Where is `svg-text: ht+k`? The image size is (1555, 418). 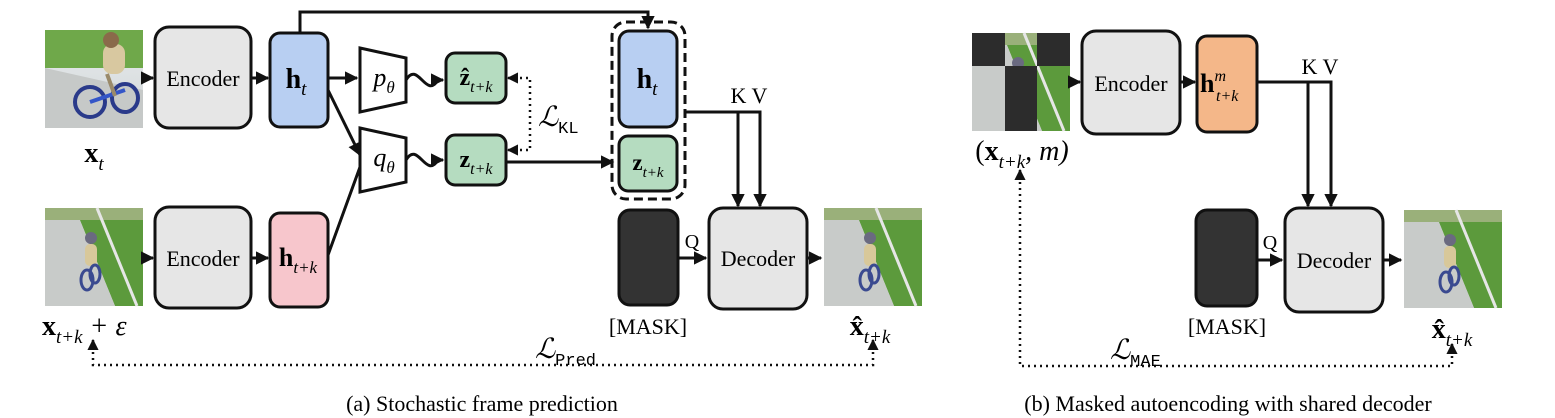
svg-text: ht+k is located at coordinates (298, 260).